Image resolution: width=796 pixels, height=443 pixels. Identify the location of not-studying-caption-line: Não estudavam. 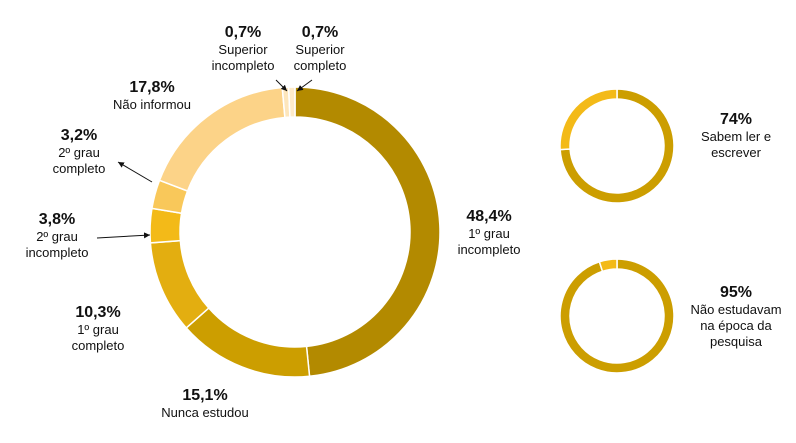
(735, 309).